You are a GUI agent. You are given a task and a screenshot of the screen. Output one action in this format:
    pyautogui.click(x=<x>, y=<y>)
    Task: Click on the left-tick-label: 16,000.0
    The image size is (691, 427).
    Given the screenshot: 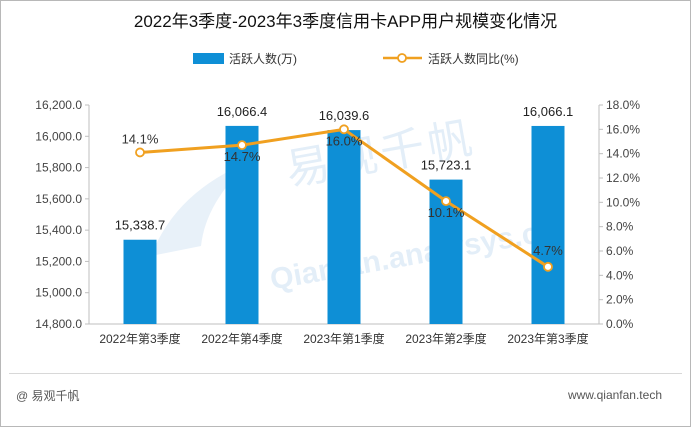 What is the action you would take?
    pyautogui.click(x=58, y=136)
    